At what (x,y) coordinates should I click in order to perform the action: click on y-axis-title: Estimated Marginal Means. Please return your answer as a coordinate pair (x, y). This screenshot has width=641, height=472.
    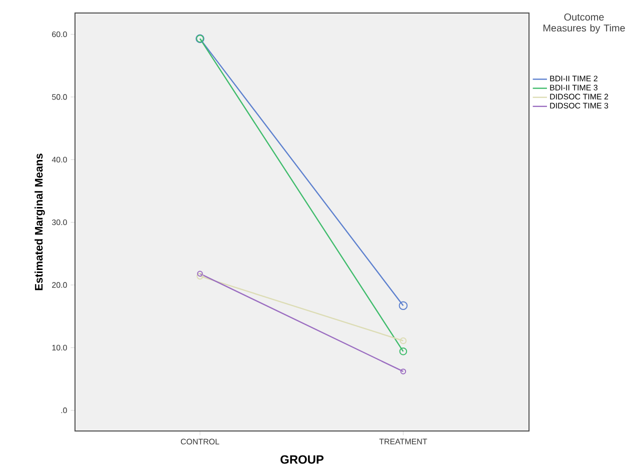
    Looking at the image, I should click on (39, 222).